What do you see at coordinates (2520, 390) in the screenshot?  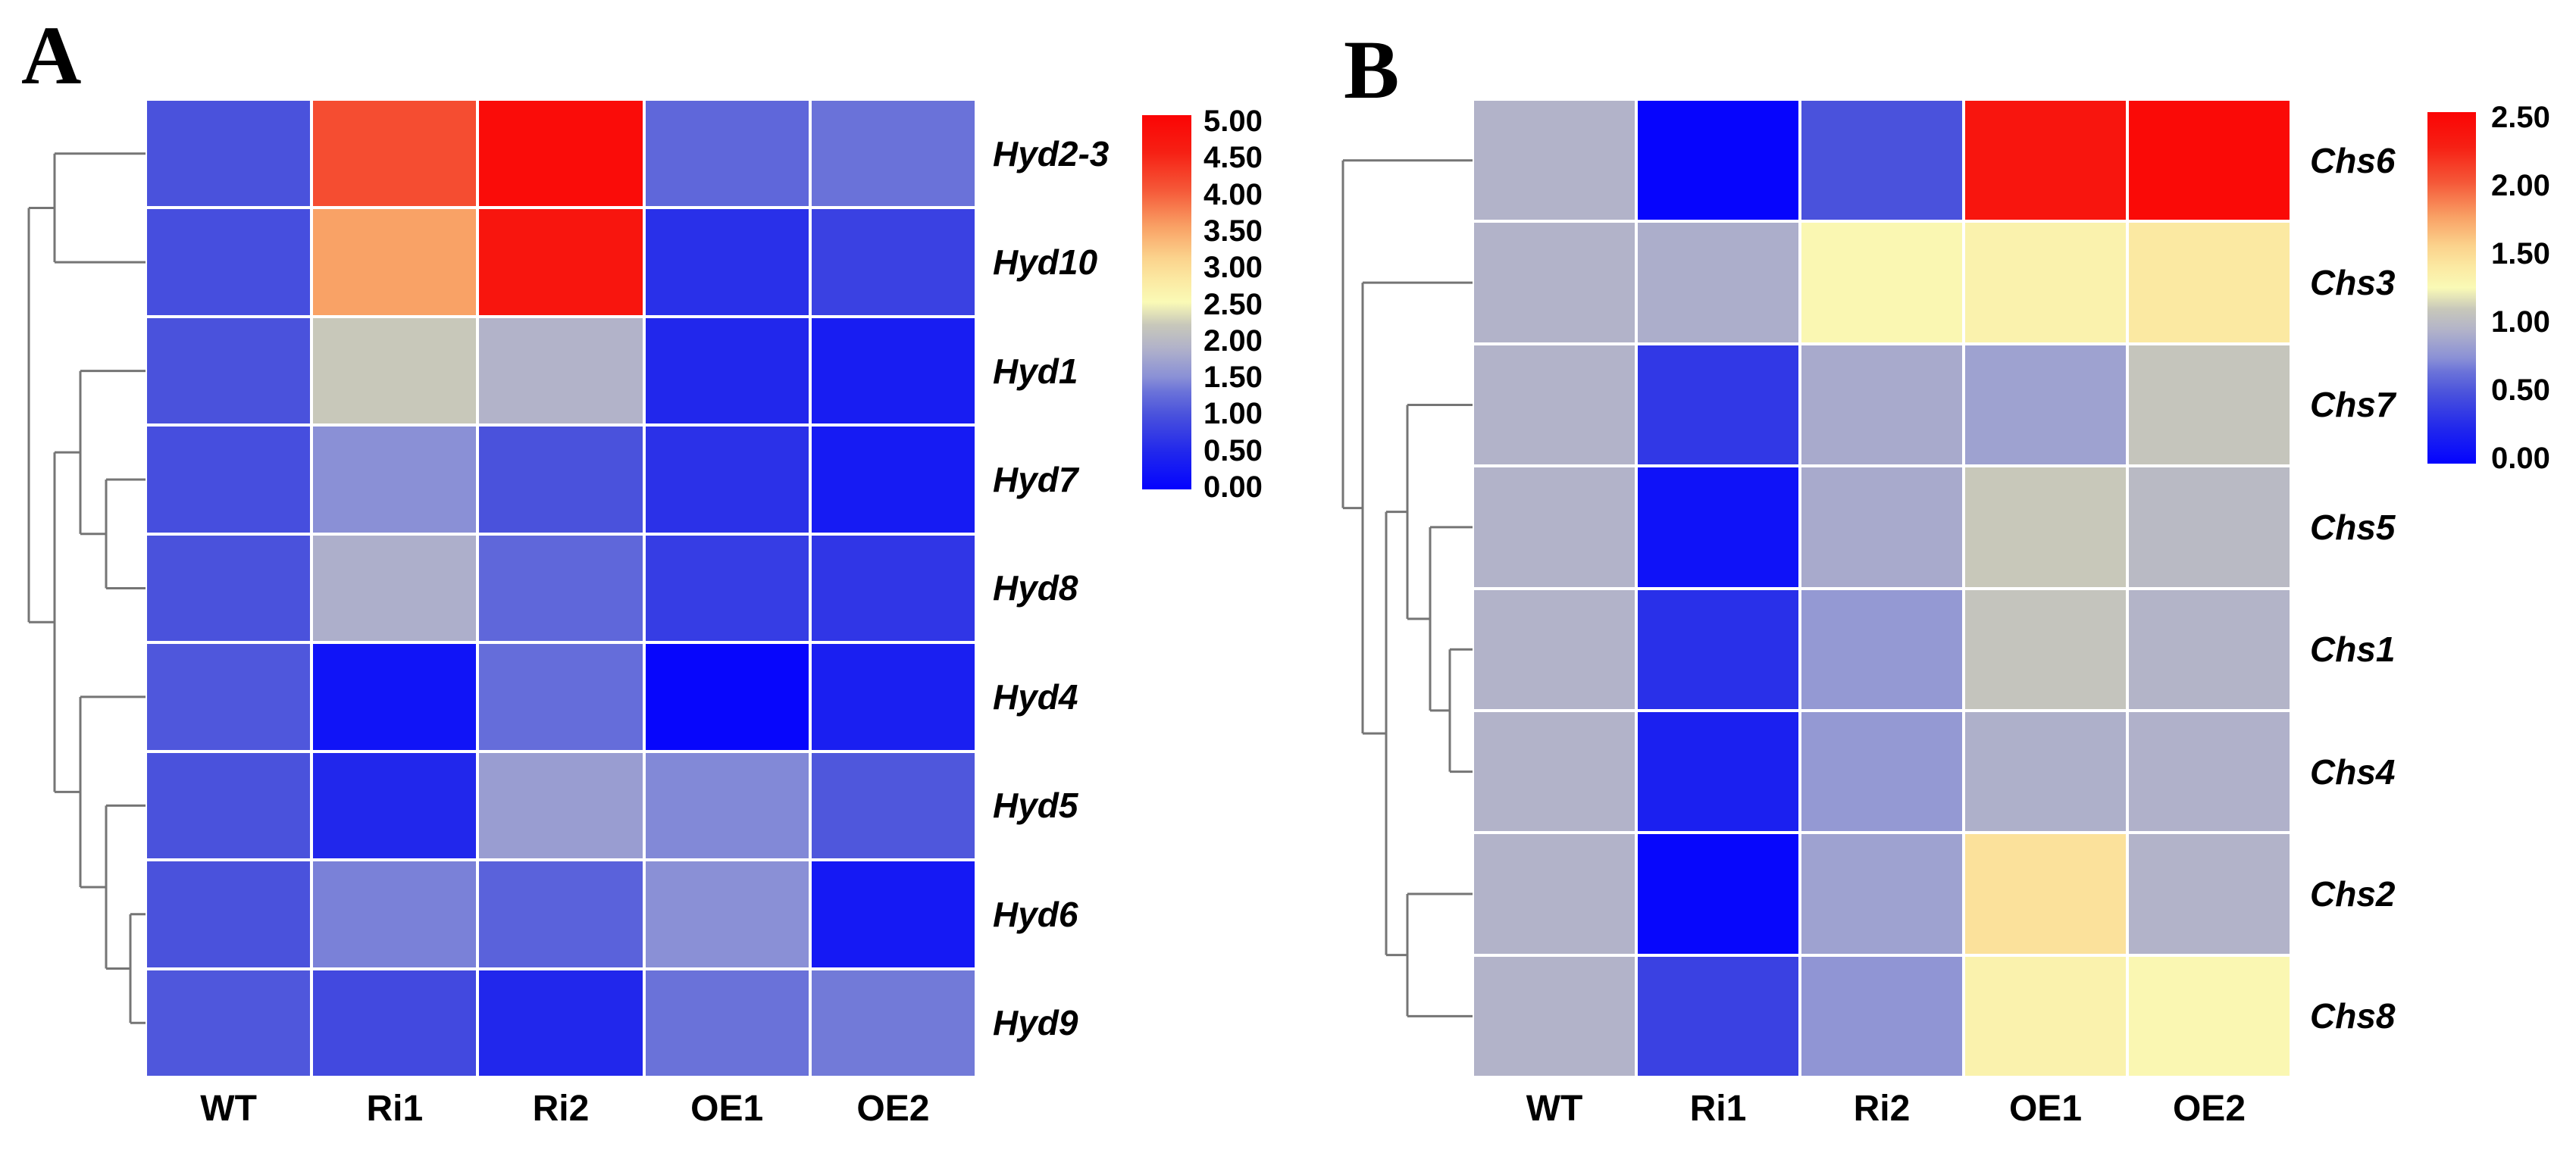 I see `colorbar-tick-B-0.50: 0.50` at bounding box center [2520, 390].